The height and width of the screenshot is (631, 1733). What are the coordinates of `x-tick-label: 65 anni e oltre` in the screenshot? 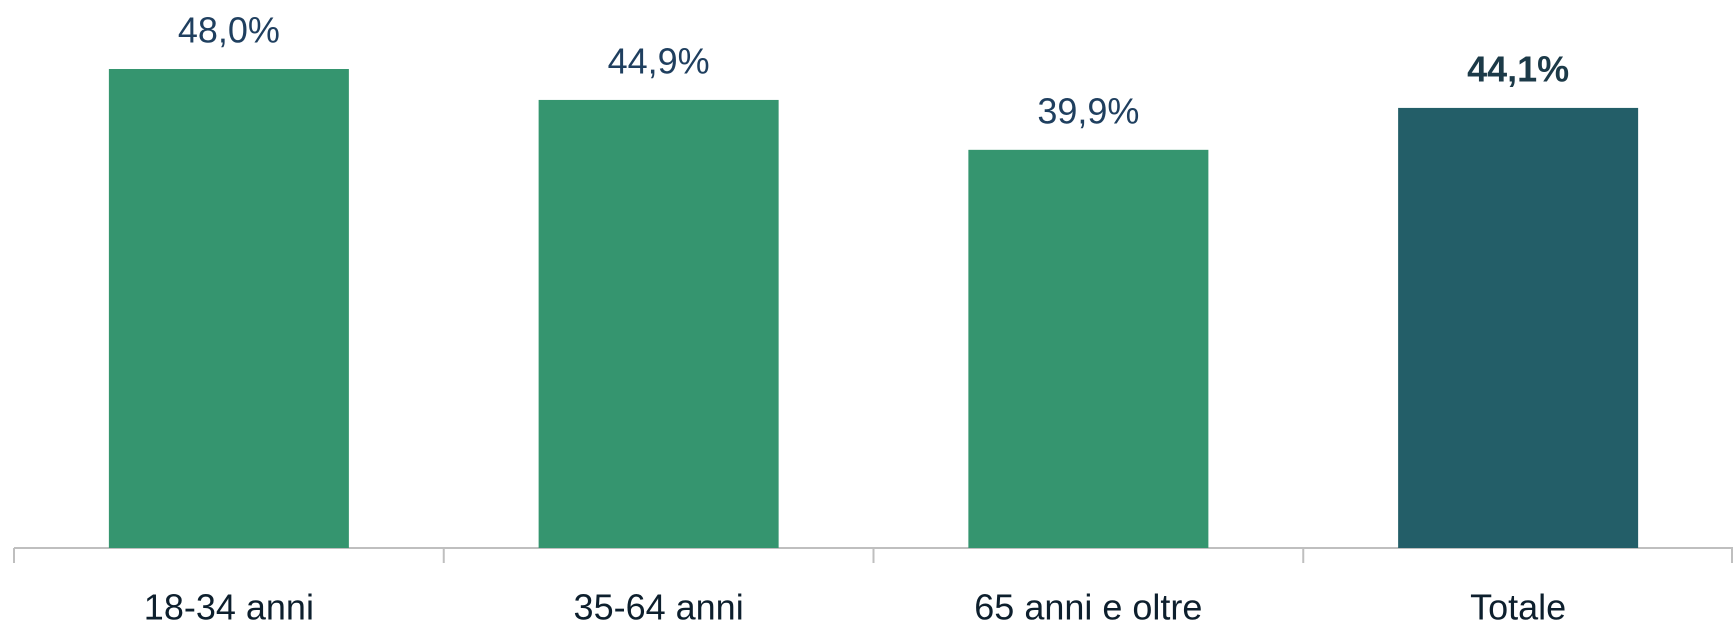 It's located at (1088, 607).